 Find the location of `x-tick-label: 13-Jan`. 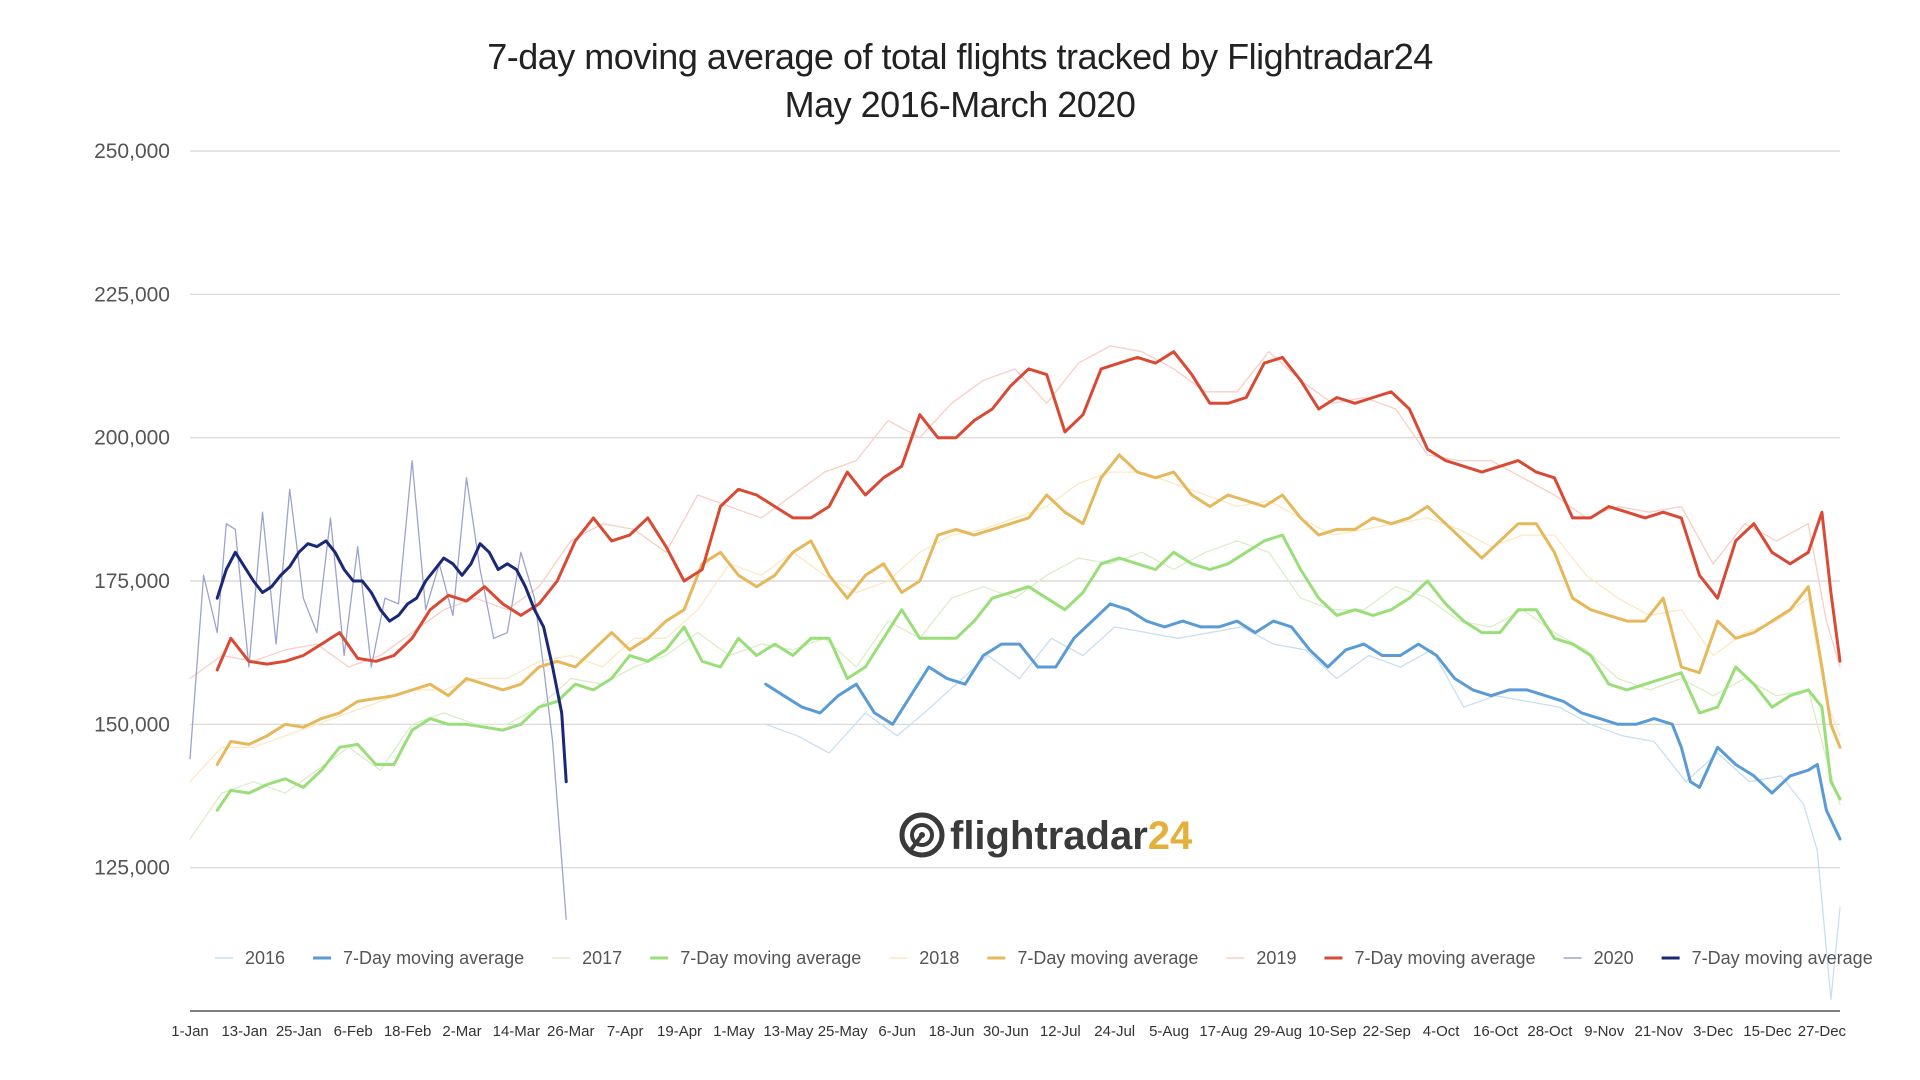

x-tick-label: 13-Jan is located at coordinates (244, 1031).